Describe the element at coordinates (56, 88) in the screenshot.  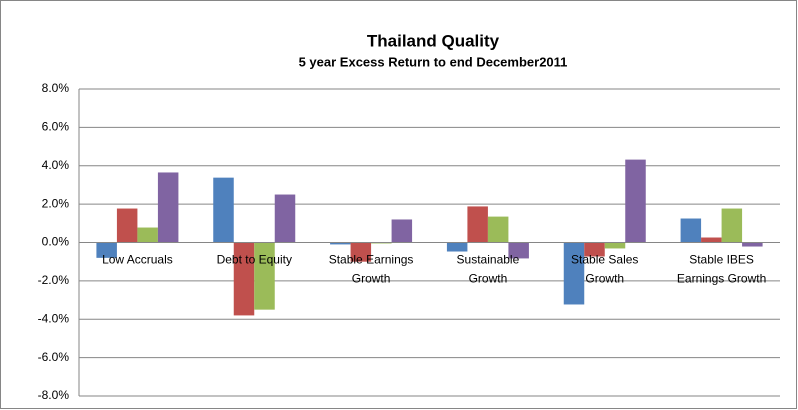
I see `y-tick-label: 8.0%` at that location.